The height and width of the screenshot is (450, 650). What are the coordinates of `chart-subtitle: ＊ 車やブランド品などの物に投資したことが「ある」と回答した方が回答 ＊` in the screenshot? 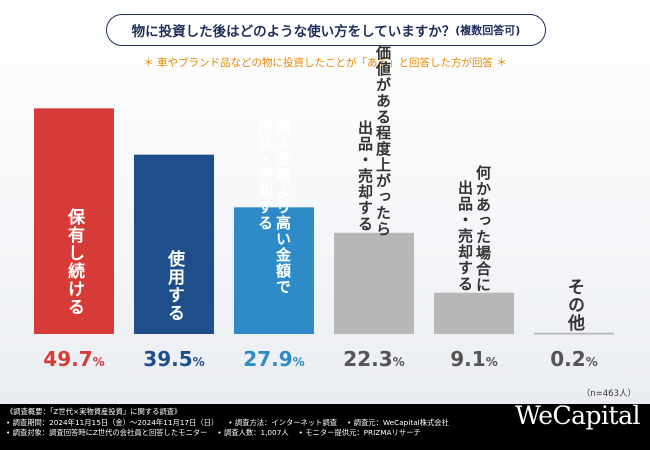 It's located at (325, 63).